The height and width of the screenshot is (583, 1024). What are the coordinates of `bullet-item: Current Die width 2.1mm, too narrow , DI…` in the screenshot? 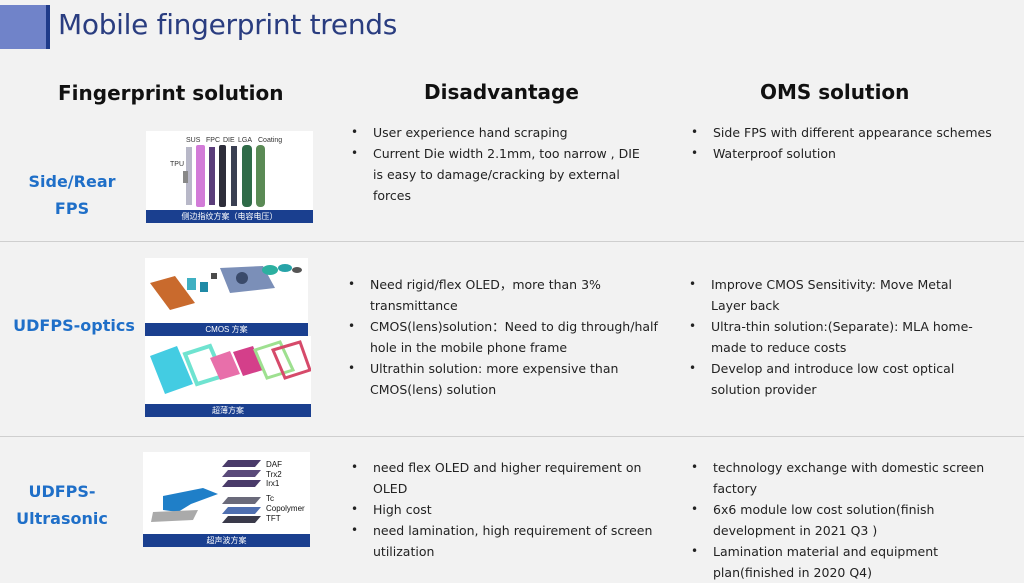 It's located at (498, 174).